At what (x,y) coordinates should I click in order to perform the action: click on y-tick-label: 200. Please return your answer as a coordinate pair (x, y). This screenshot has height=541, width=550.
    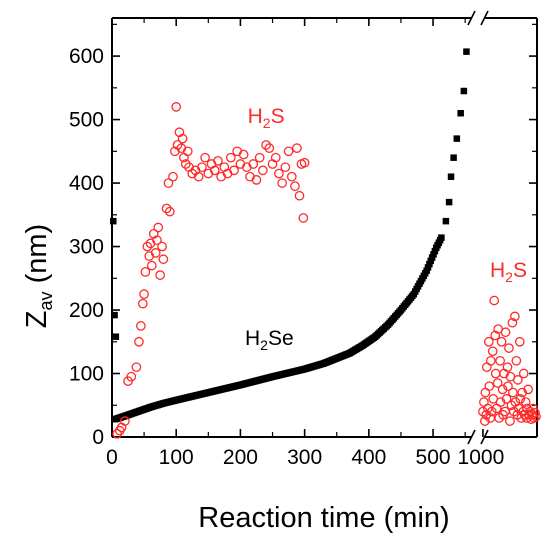
    Looking at the image, I should click on (86, 310).